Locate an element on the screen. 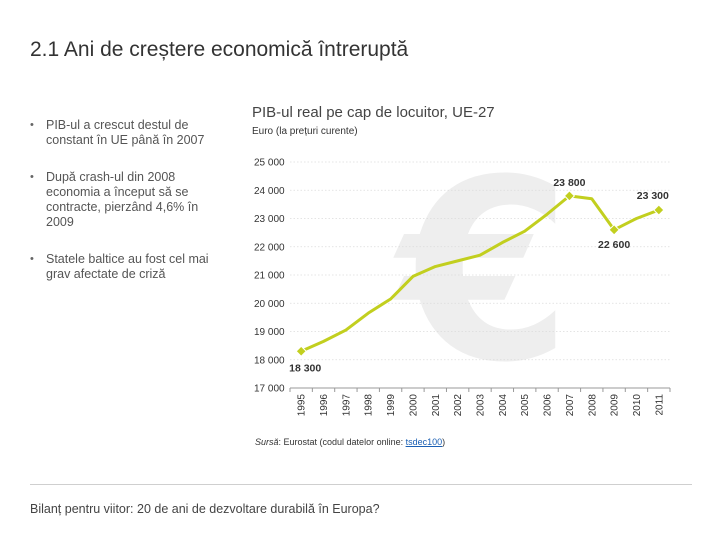 The width and height of the screenshot is (720, 540). title-text: Ani de creștere economică întreruptă is located at coordinates (236, 49).